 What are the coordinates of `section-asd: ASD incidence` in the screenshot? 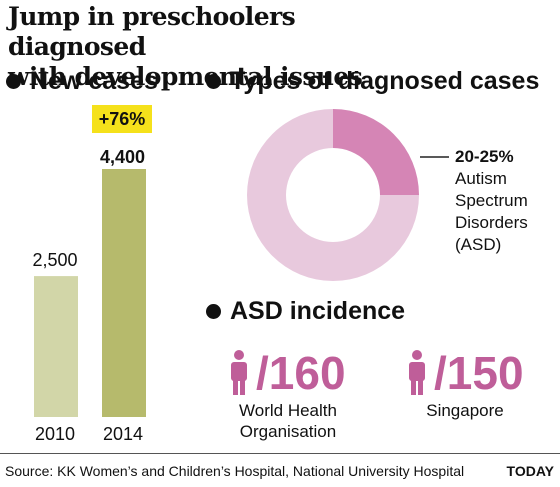 It's located at (305, 311).